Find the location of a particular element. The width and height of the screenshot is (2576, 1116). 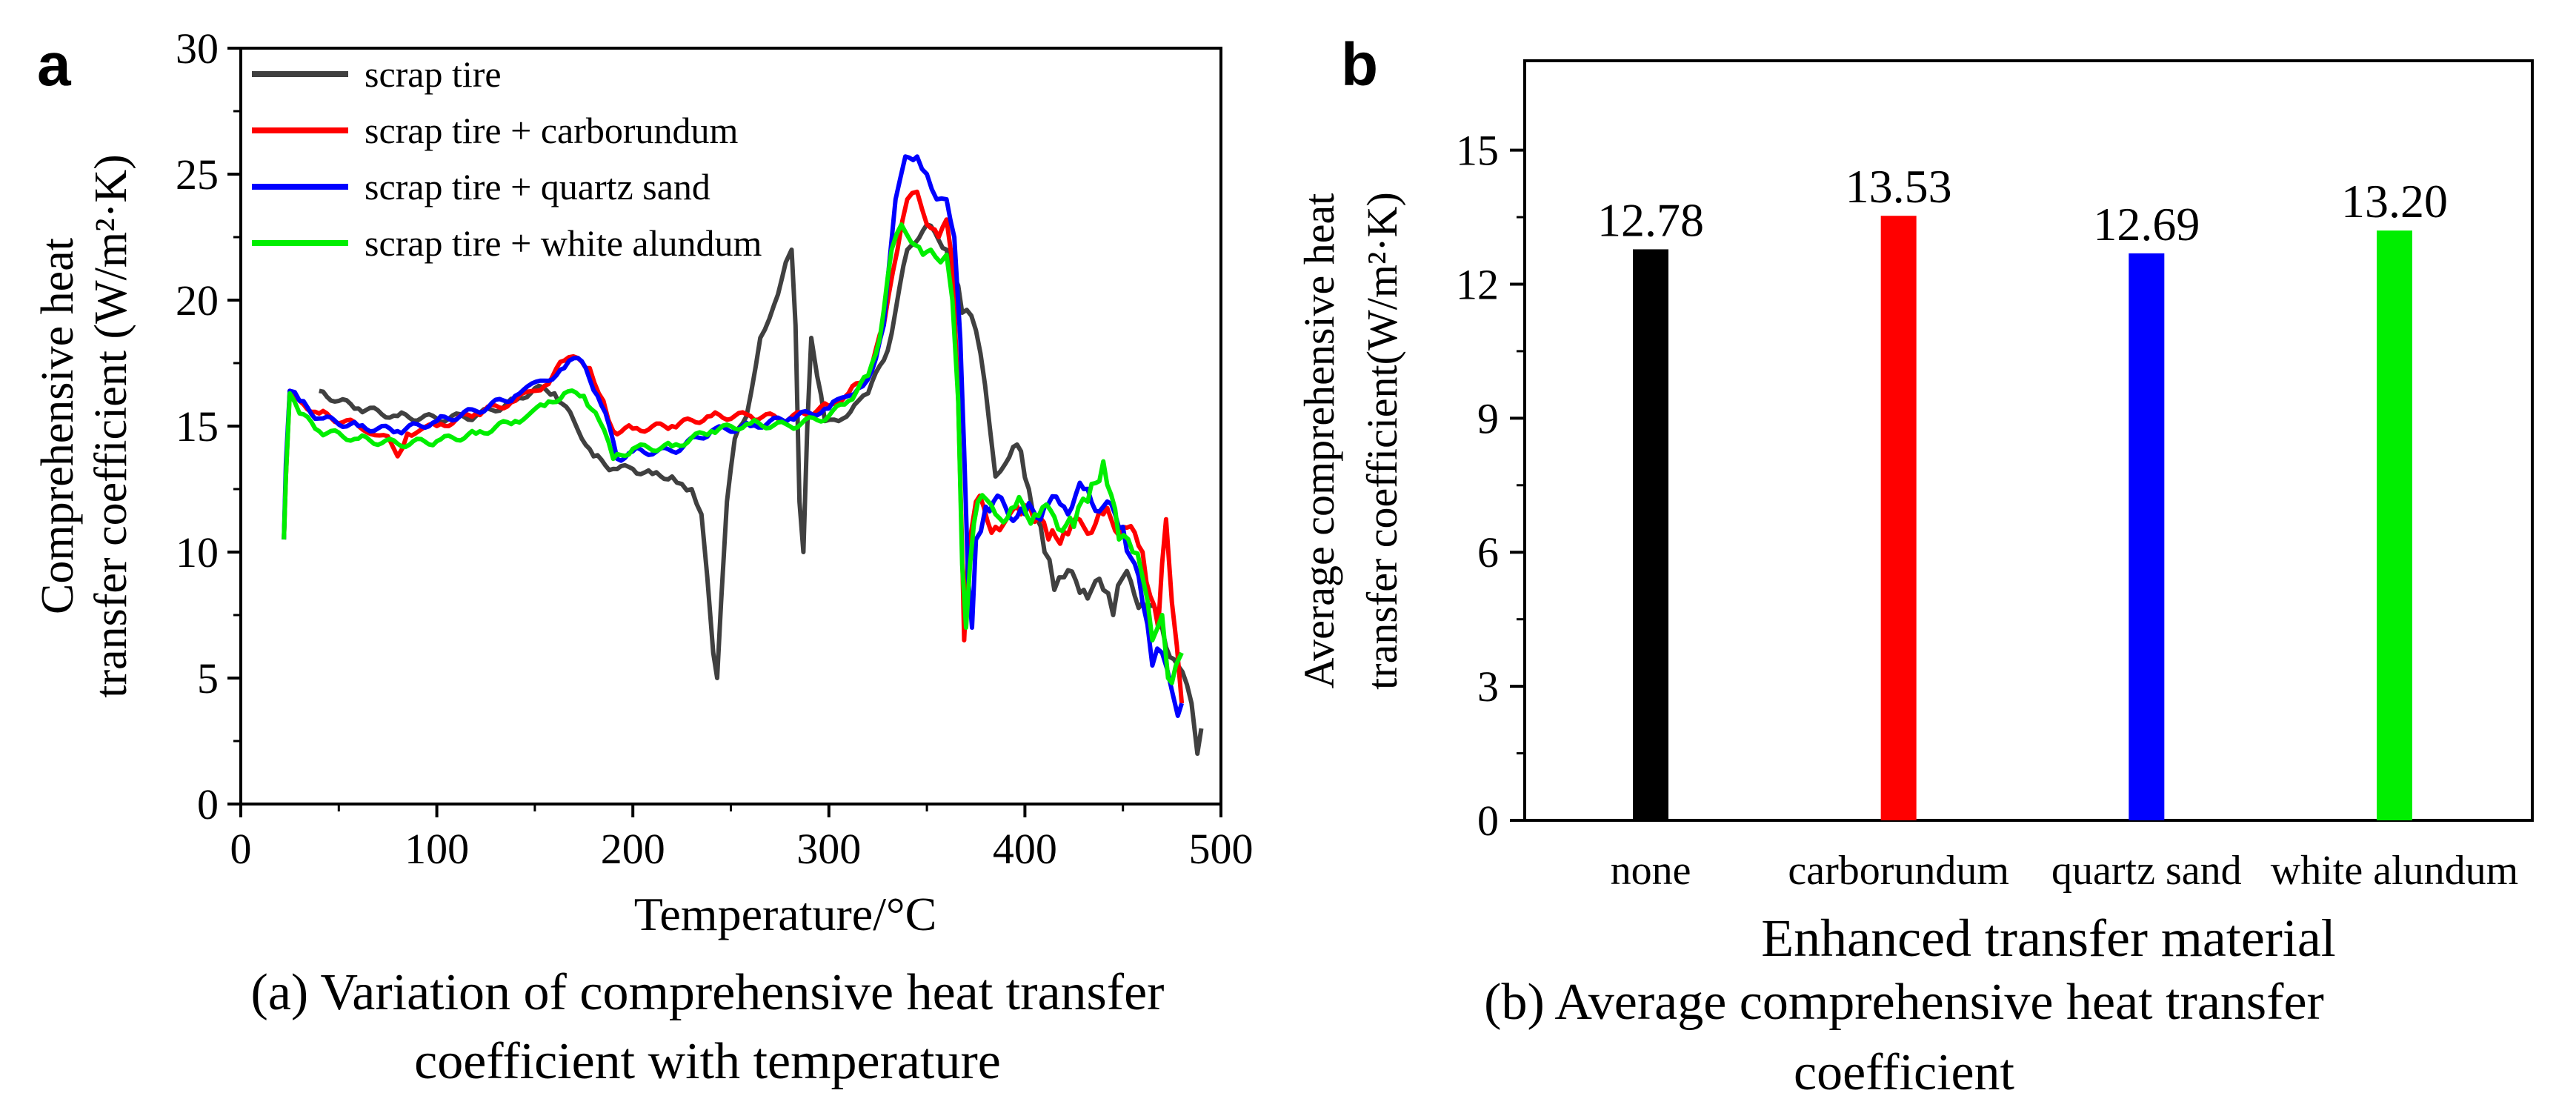

panel-a-x-tick-label: 0 is located at coordinates (241, 849).